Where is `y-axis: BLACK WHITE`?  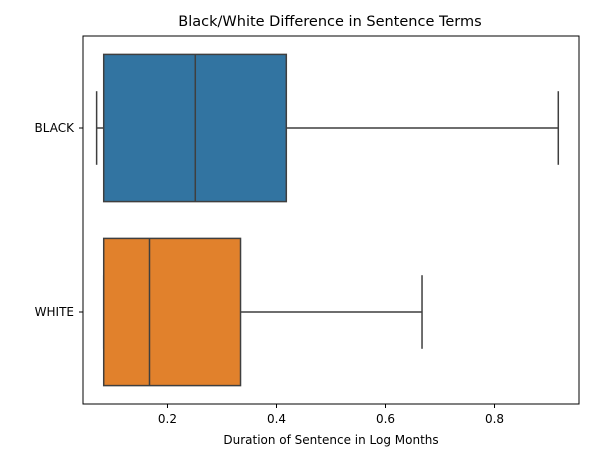 y-axis: BLACK WHITE is located at coordinates (59, 220).